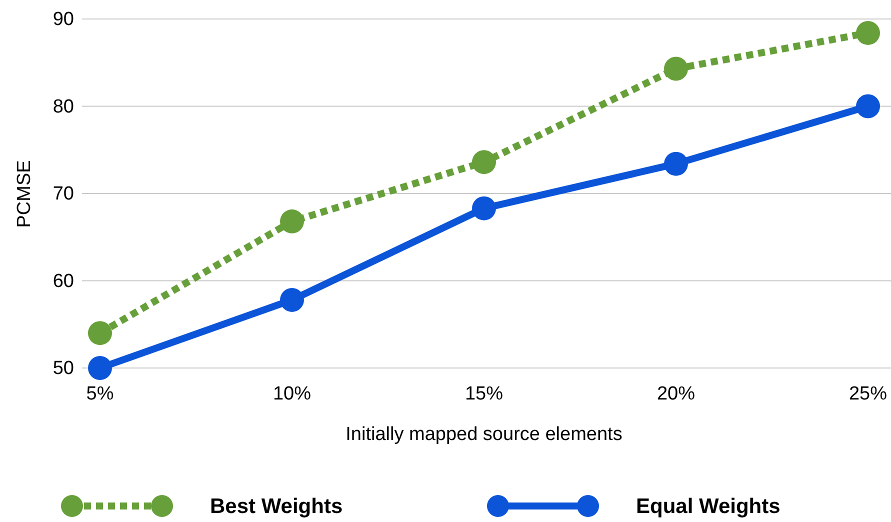 This screenshot has width=891, height=522. What do you see at coordinates (868, 393) in the screenshot?
I see `x-tick-label: 25%` at bounding box center [868, 393].